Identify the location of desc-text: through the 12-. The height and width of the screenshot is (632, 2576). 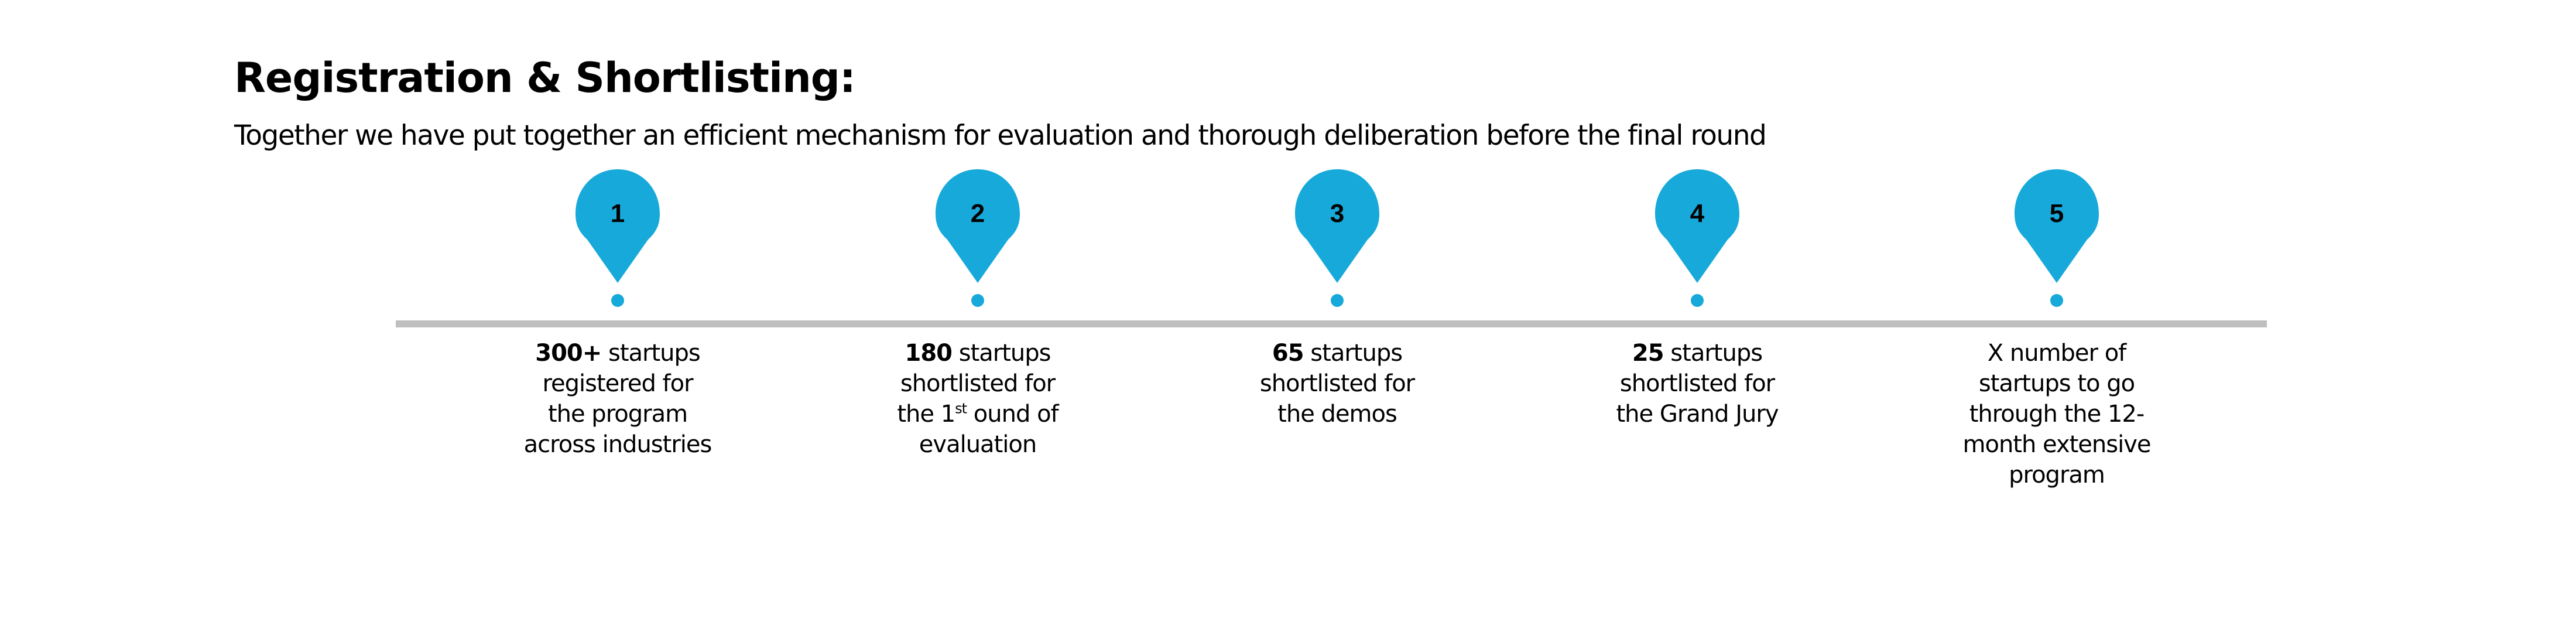
(2057, 414).